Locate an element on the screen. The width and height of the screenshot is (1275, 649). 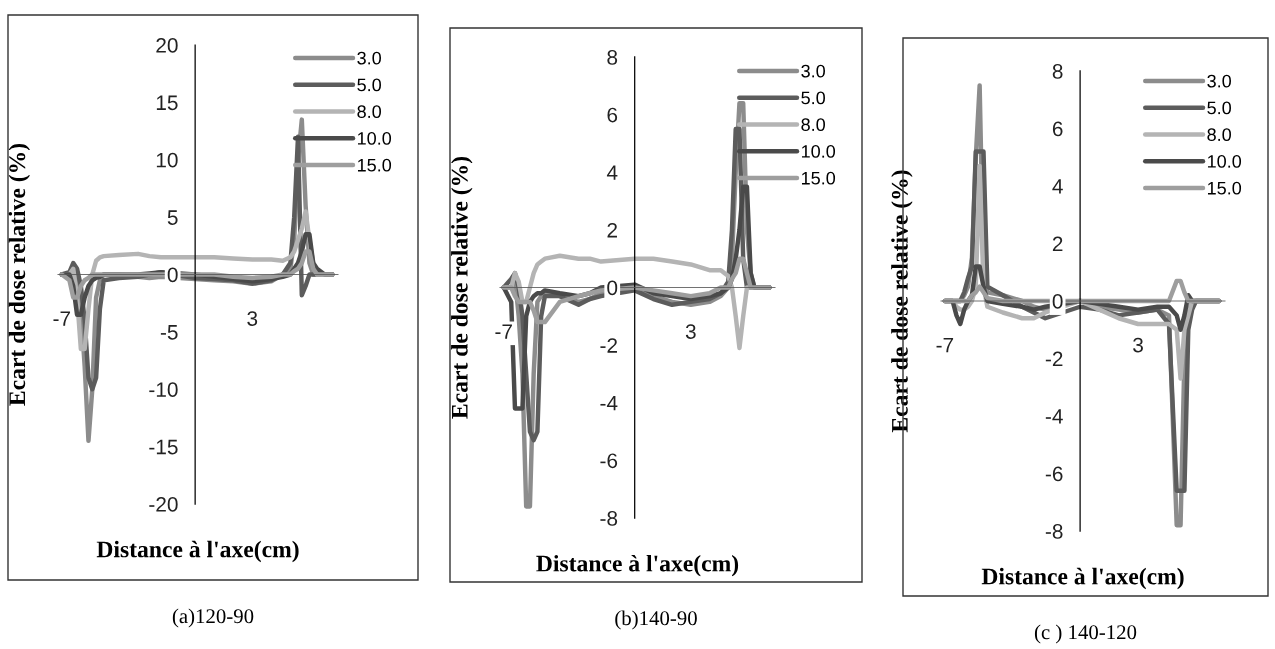
text: (a)120-90 is located at coordinates (213, 618).